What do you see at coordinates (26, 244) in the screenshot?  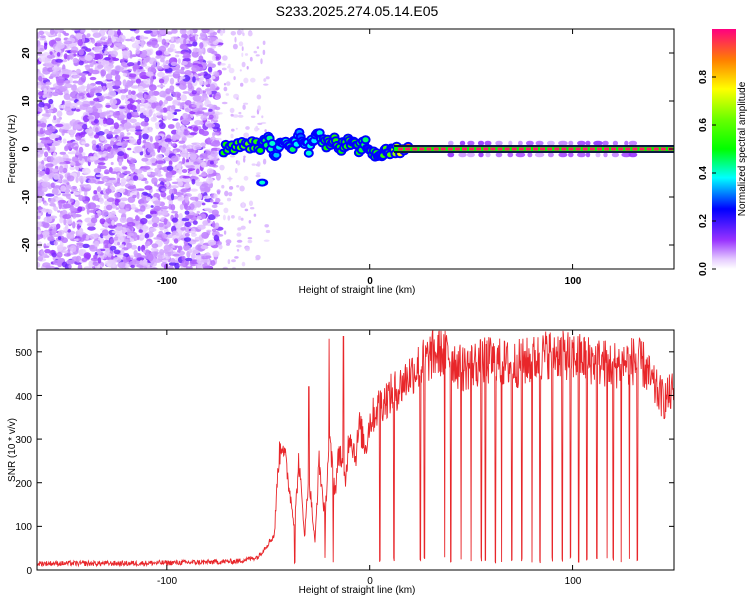 I see `spectrogram-y-tick-label: -20` at bounding box center [26, 244].